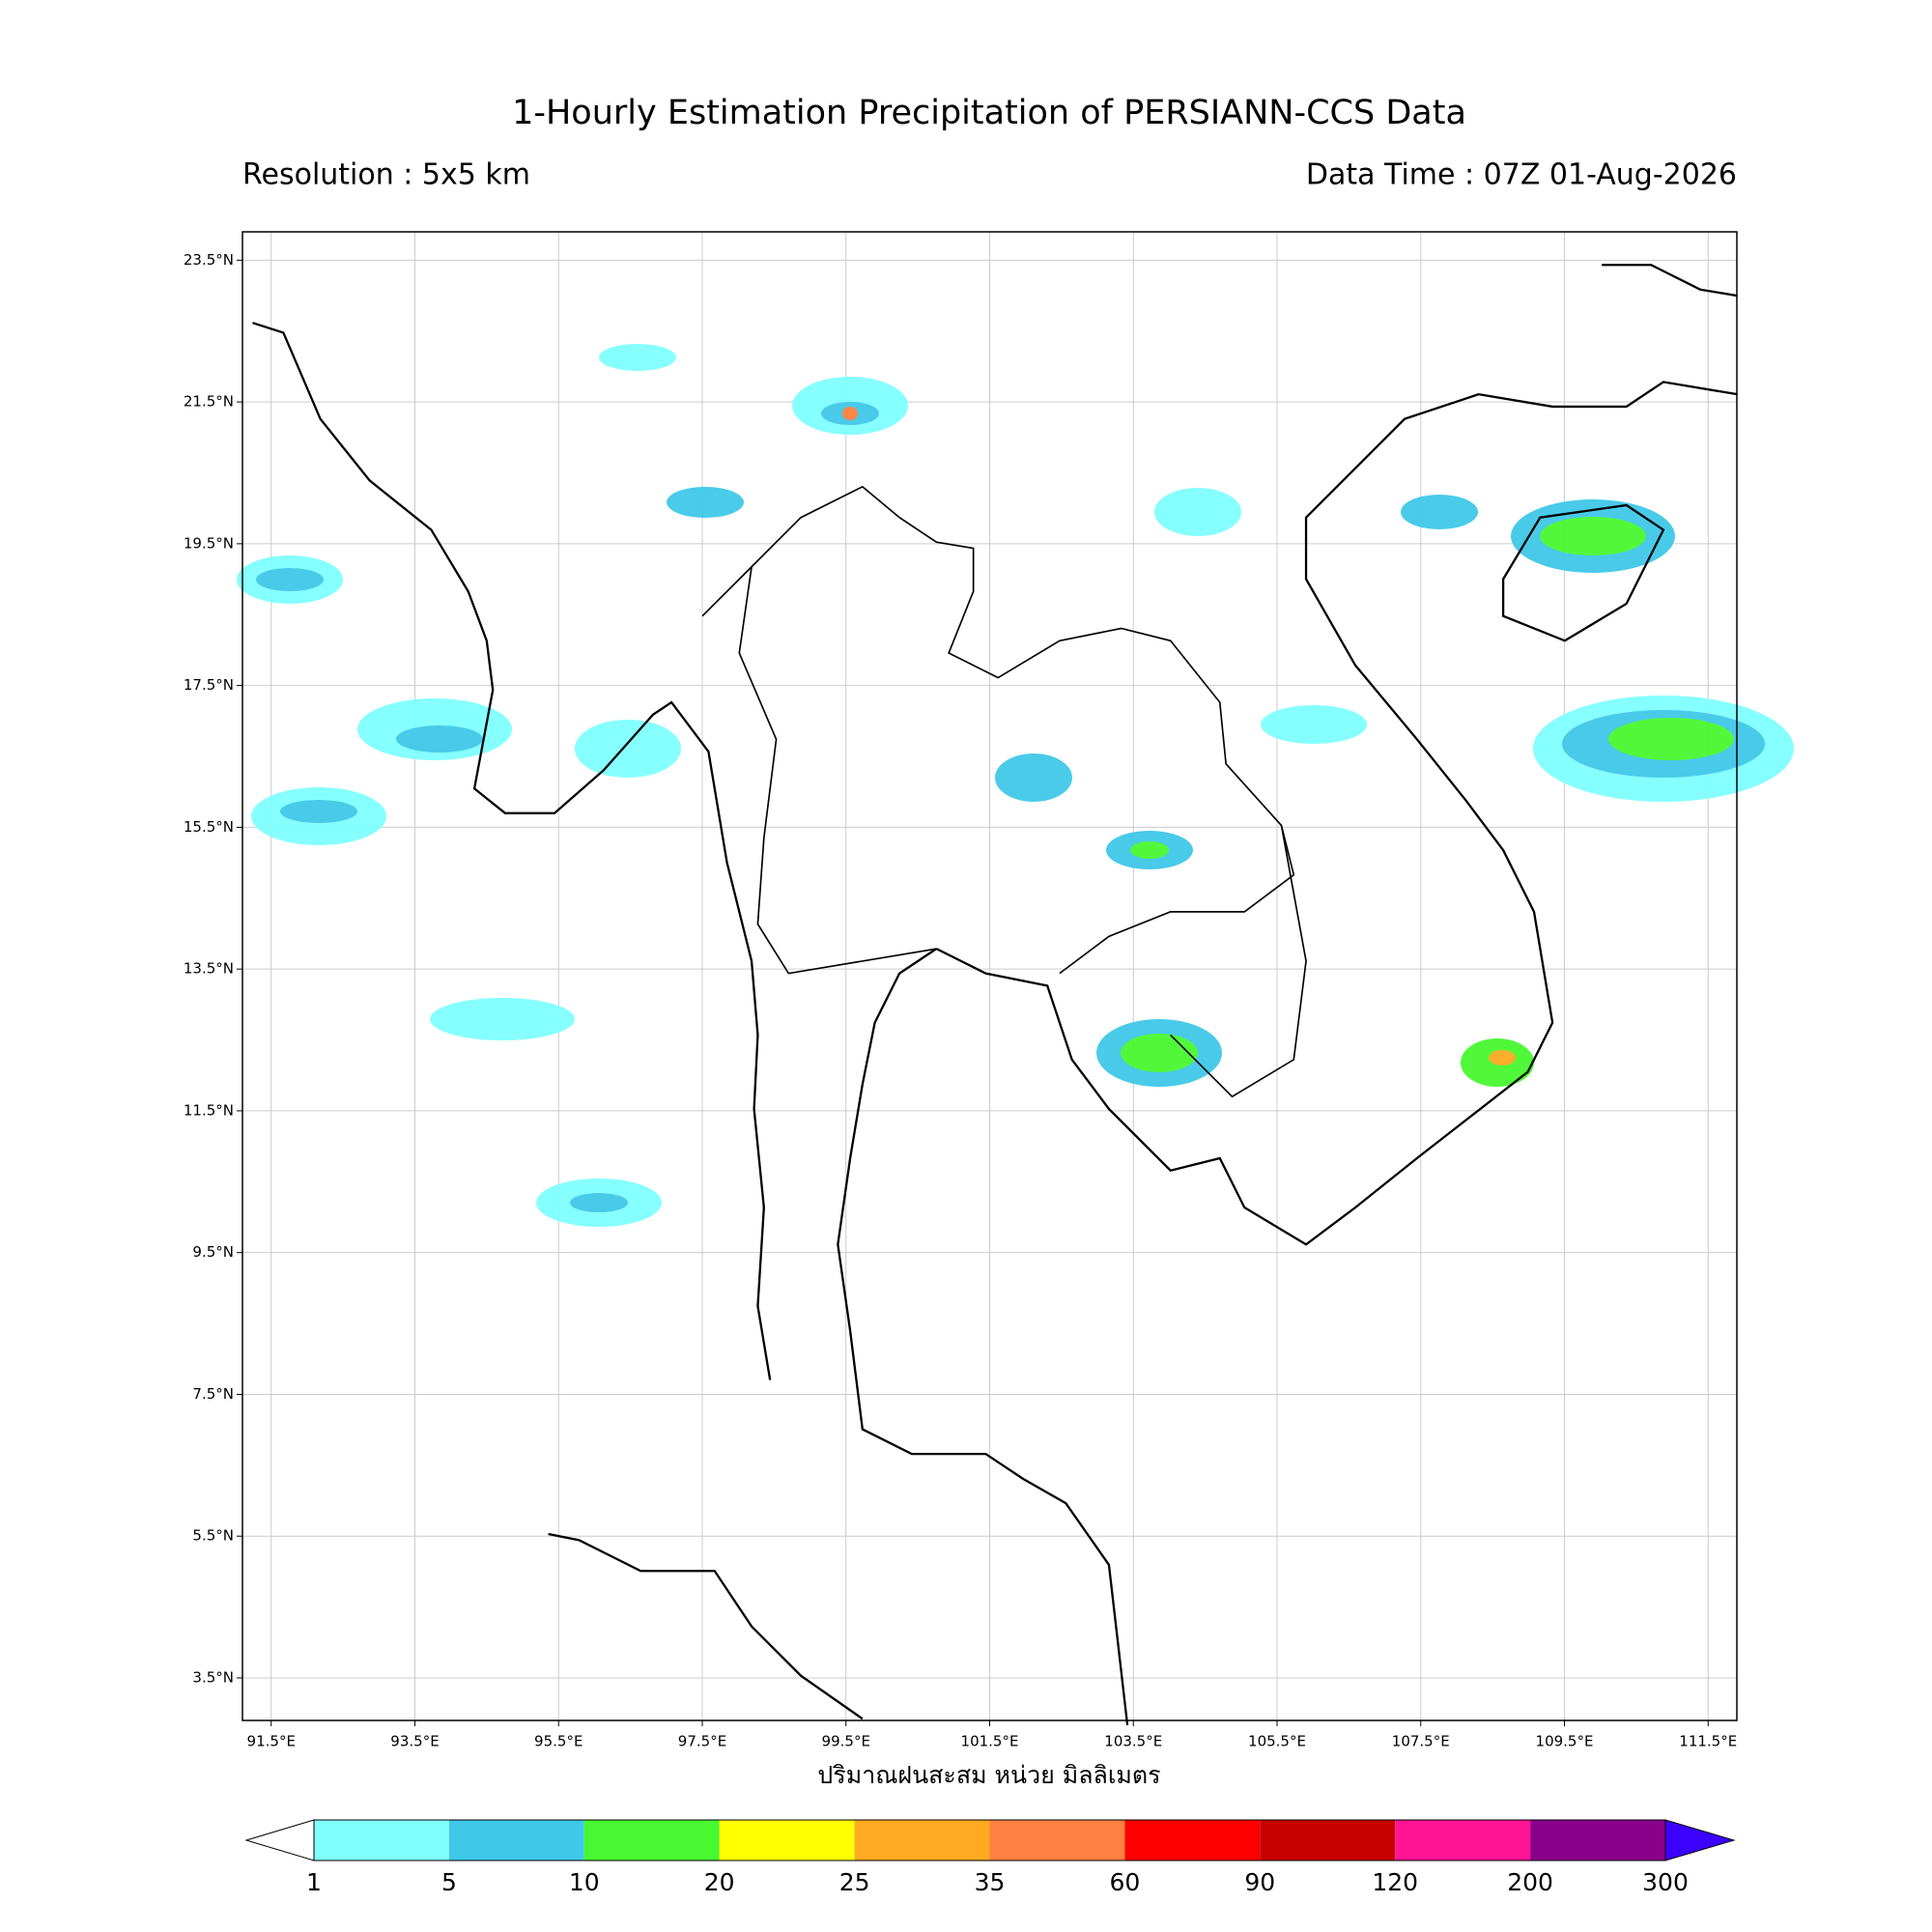 This screenshot has height=1932, width=1932. Describe the element at coordinates (209, 969) in the screenshot. I see `y-tick-label: 13.5°N` at that location.